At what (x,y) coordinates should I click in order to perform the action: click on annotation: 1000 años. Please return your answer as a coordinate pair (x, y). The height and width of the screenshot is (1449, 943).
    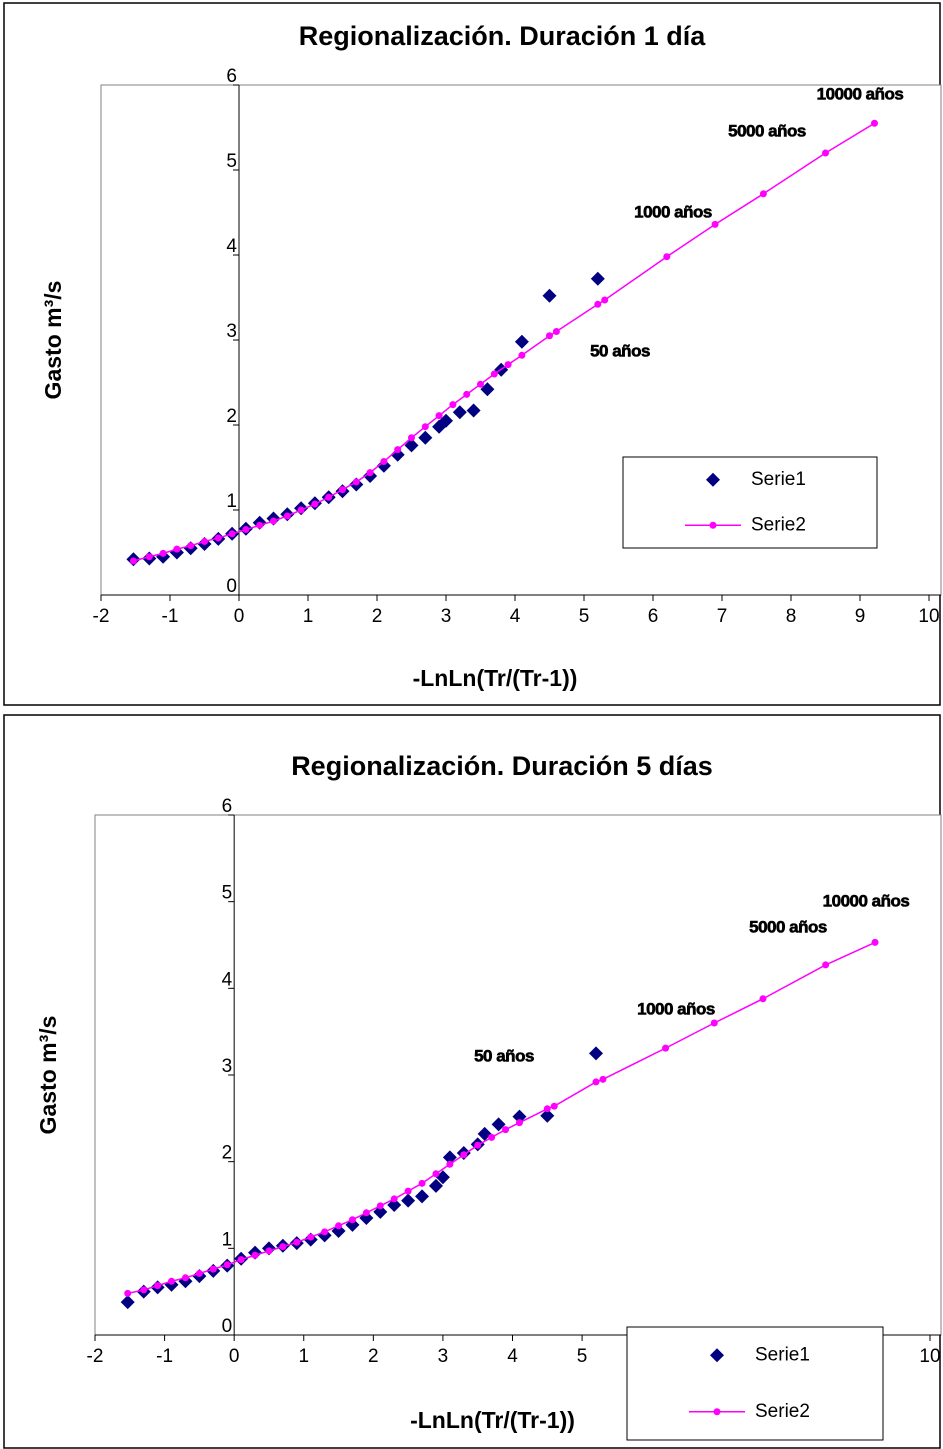
    Looking at the image, I should click on (673, 211).